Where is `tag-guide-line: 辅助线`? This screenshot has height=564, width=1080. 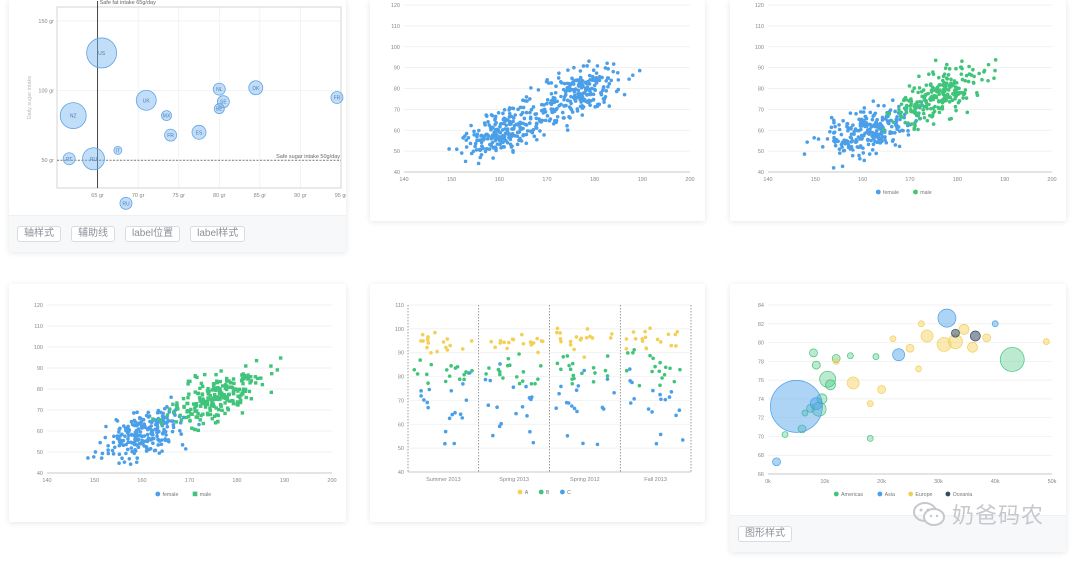 tag-guide-line: 辅助线 is located at coordinates (93, 234).